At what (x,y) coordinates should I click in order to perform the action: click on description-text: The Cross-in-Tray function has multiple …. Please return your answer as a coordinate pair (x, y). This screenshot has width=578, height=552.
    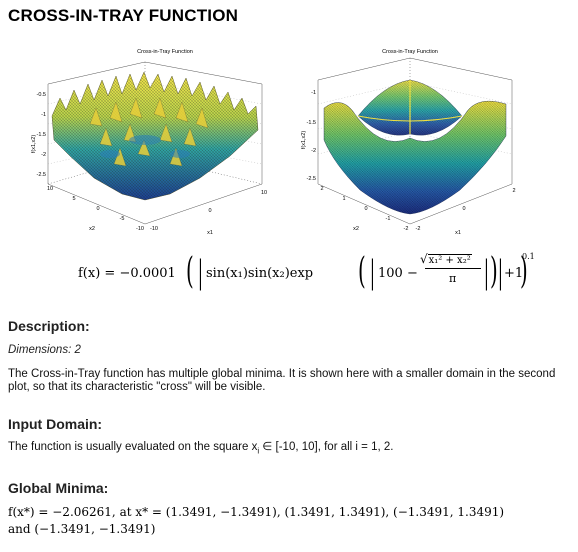
    Looking at the image, I should click on (282, 380).